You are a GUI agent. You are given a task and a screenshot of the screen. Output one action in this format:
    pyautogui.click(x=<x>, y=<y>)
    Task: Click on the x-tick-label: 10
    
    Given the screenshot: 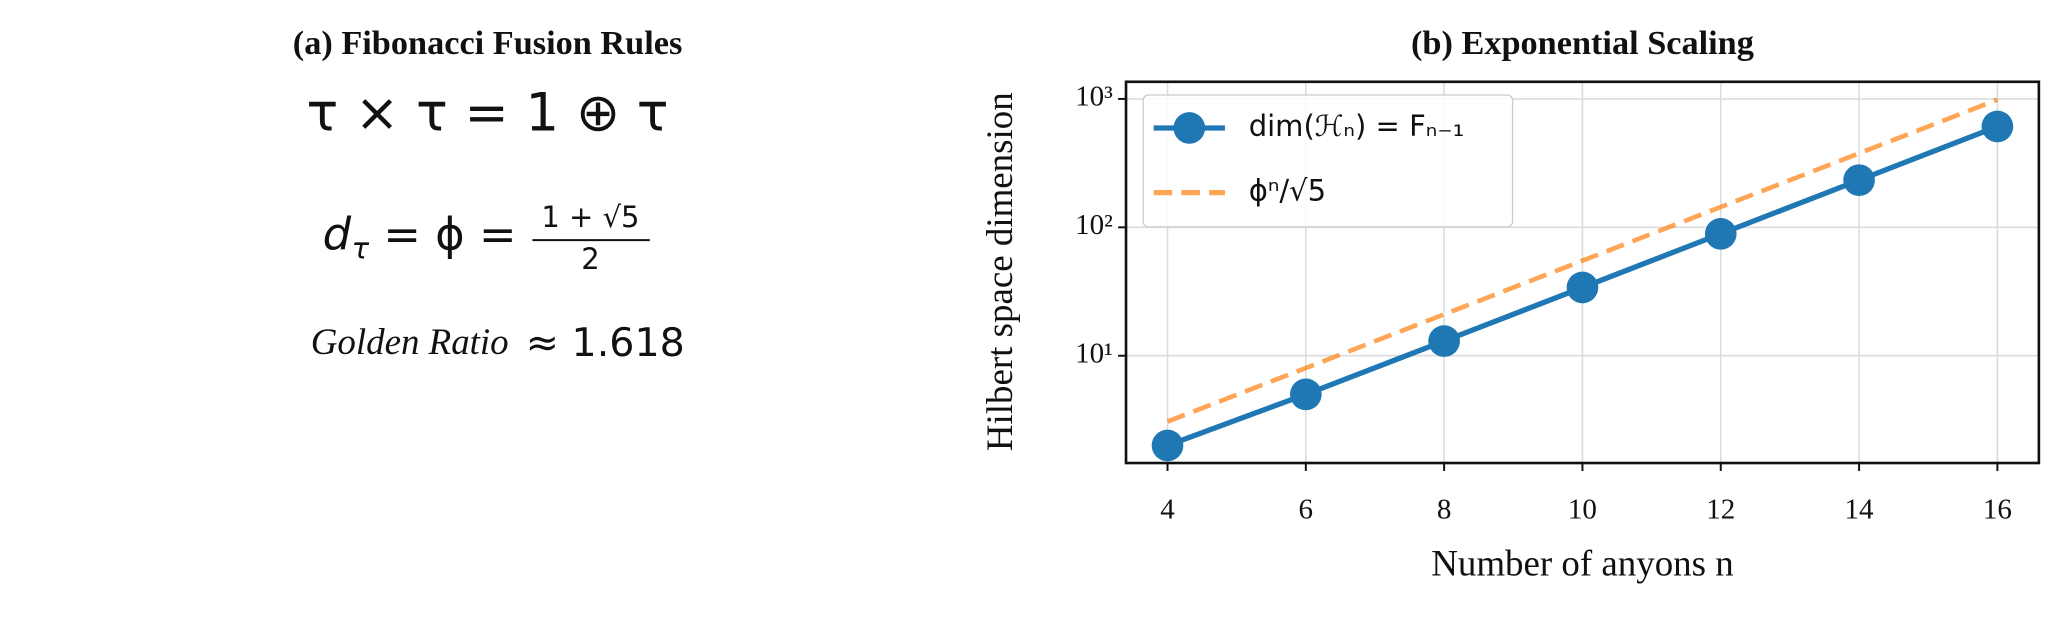 What is the action you would take?
    pyautogui.click(x=1582, y=509)
    